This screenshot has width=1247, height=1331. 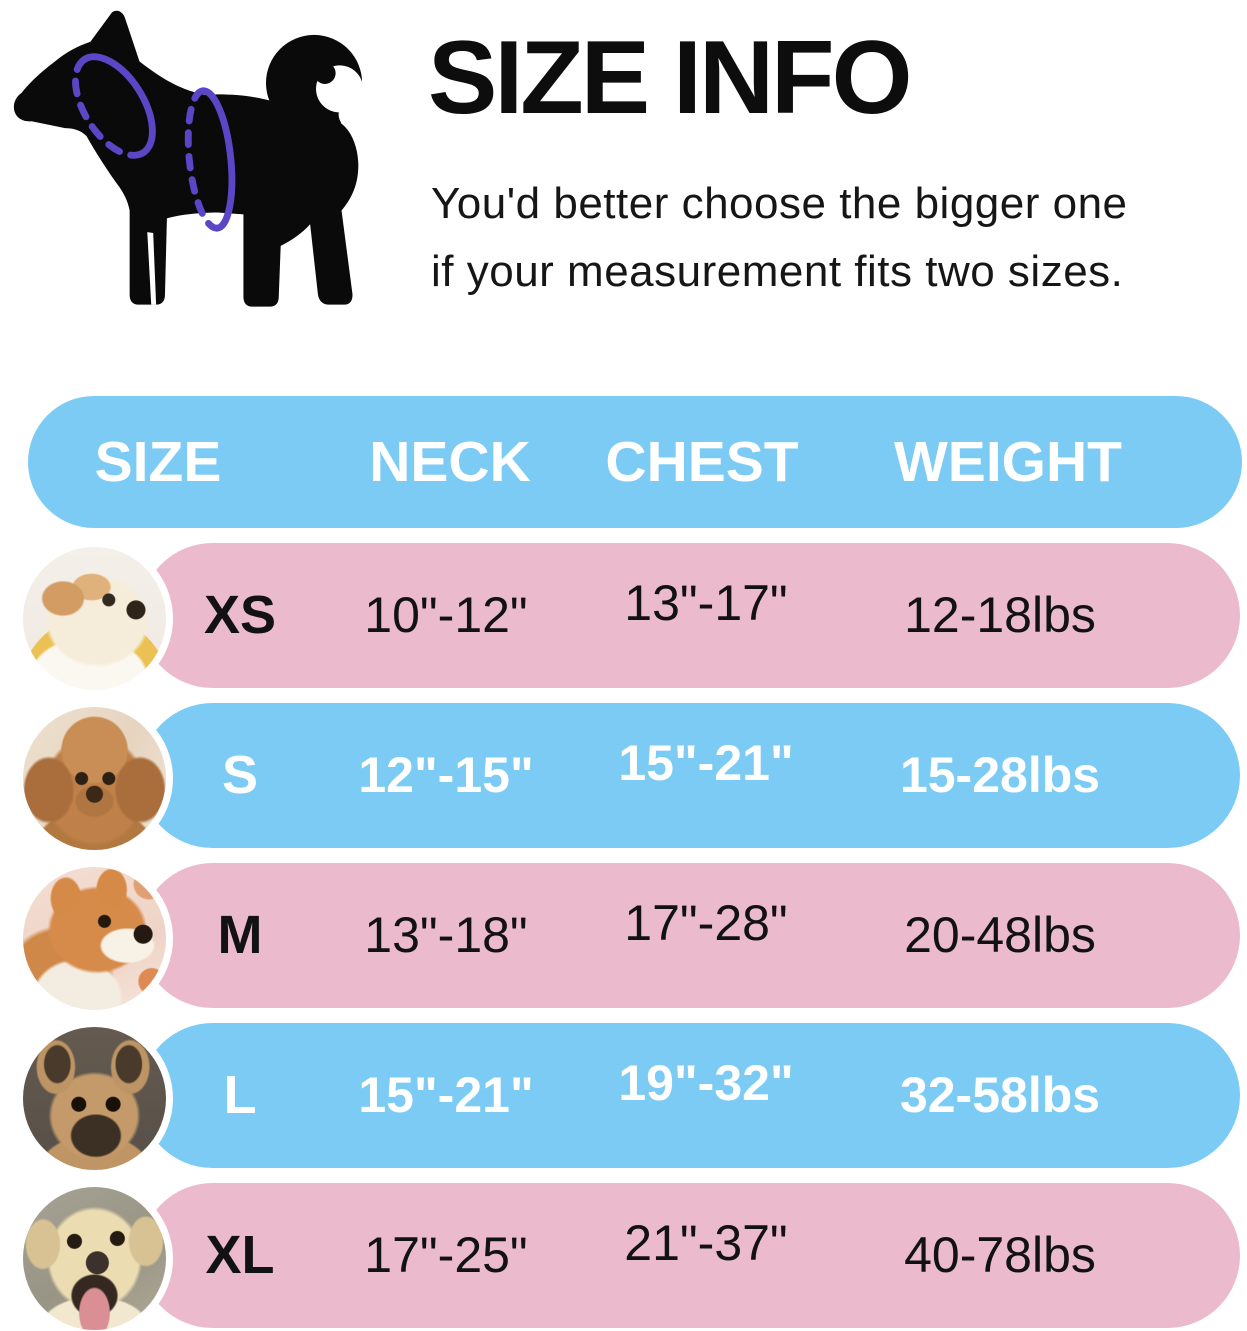 What do you see at coordinates (446, 935) in the screenshot?
I see `neck-cell: 13"-18"` at bounding box center [446, 935].